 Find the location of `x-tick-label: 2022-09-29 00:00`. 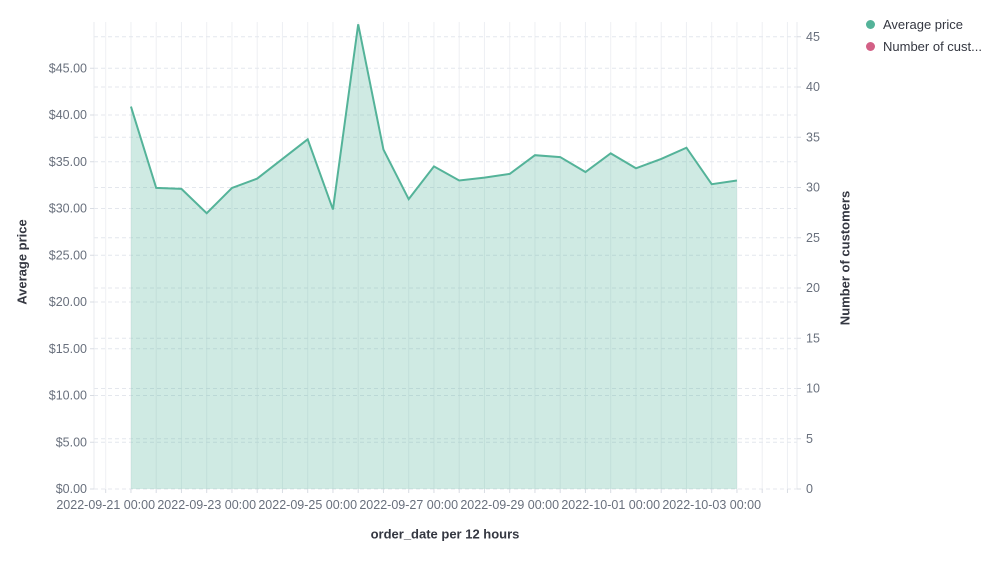

x-tick-label: 2022-09-29 00:00 is located at coordinates (509, 505).